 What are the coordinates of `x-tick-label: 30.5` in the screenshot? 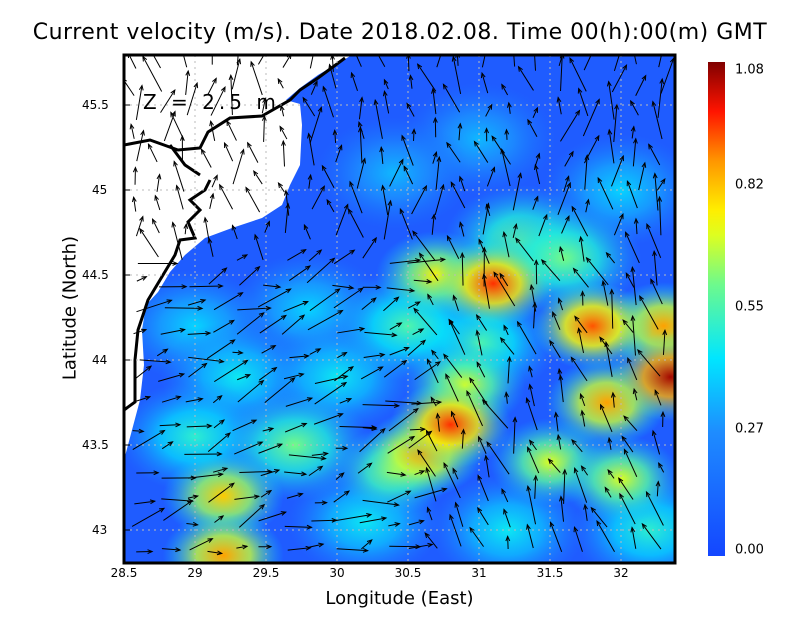 It's located at (408, 573).